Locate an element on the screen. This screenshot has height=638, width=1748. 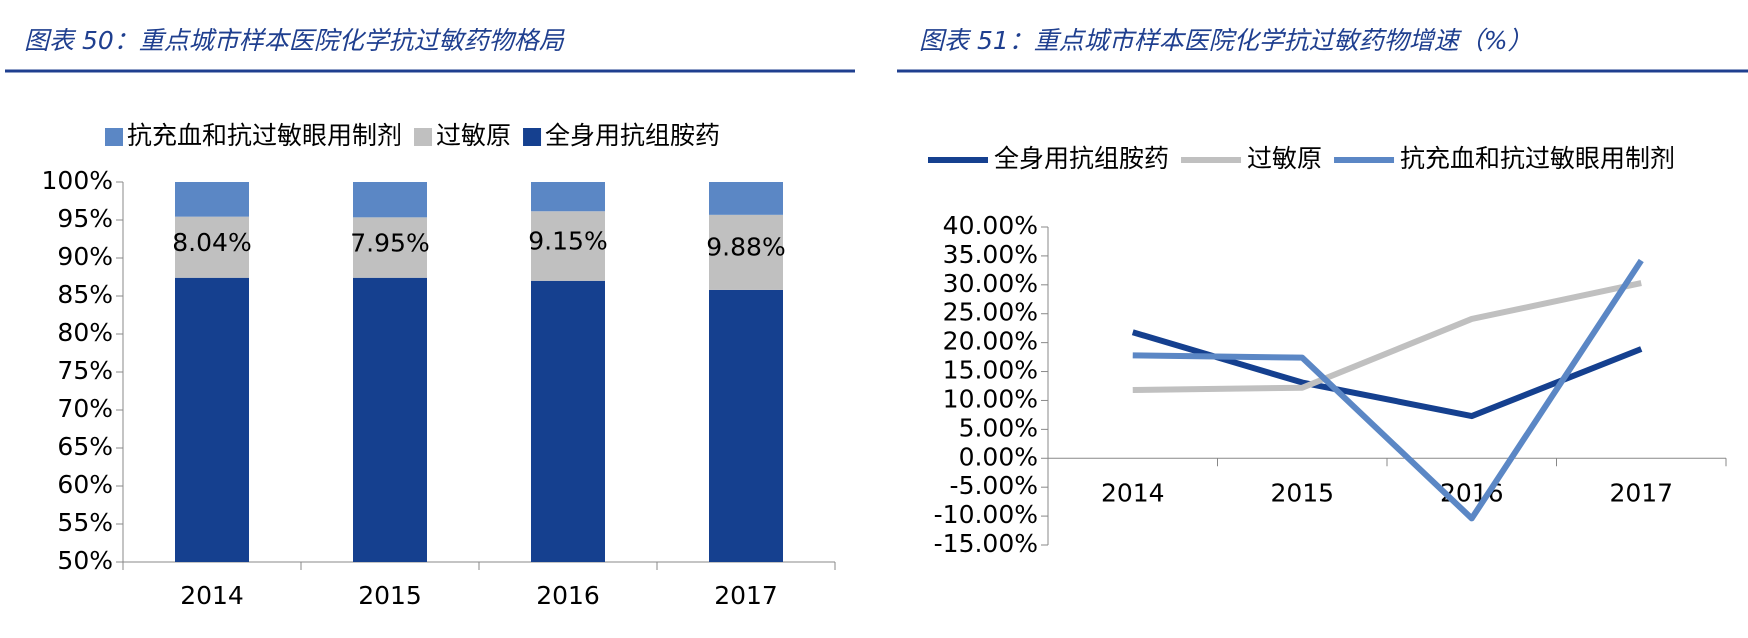
data-label: 7.95% is located at coordinates (389, 243).